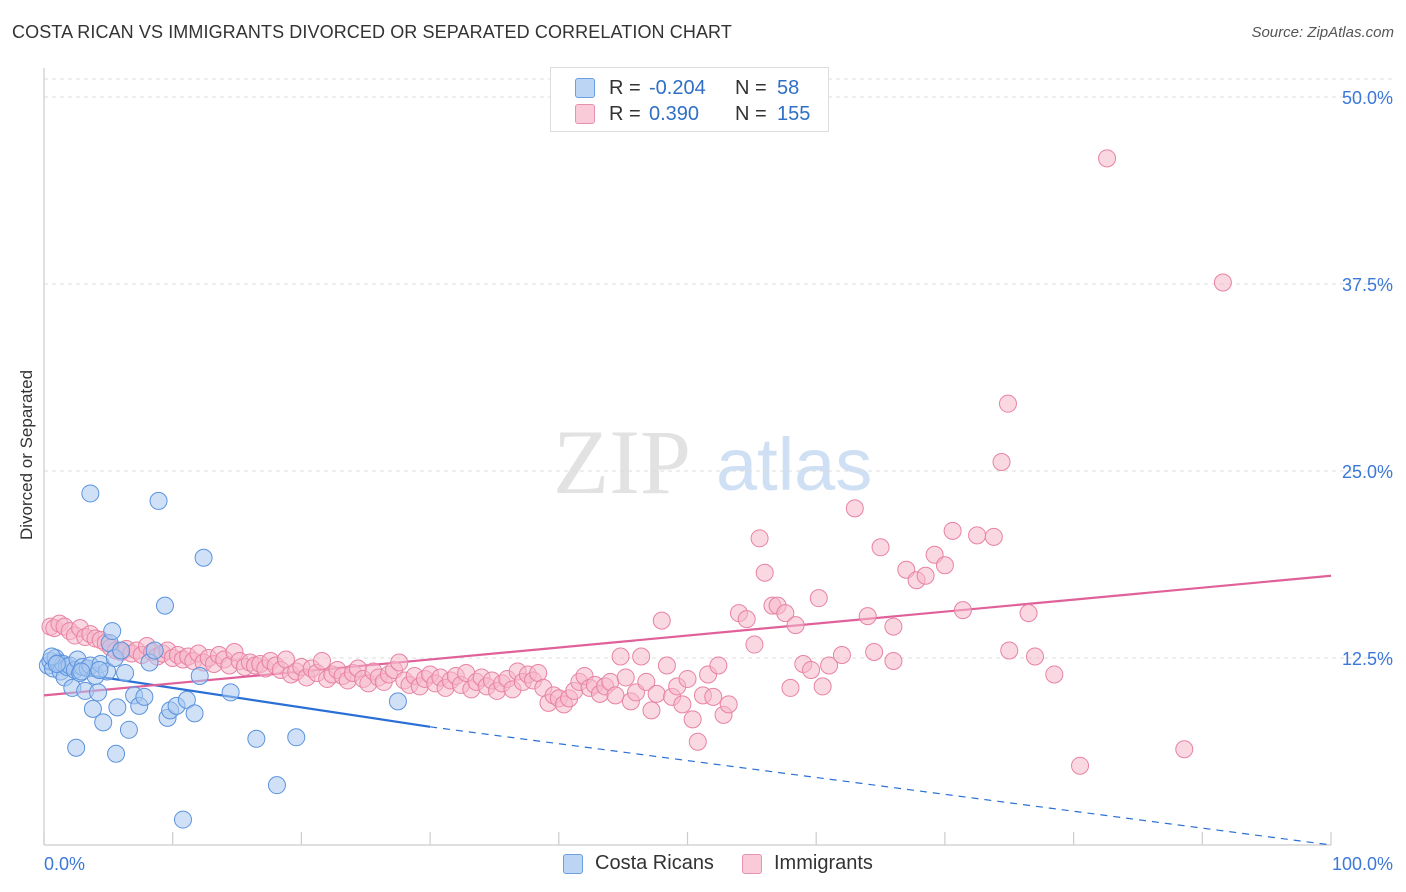  I want to click on correlation-legend: R = -0.204 N = 58 R = 0.390 N = 155, so click(689, 99).